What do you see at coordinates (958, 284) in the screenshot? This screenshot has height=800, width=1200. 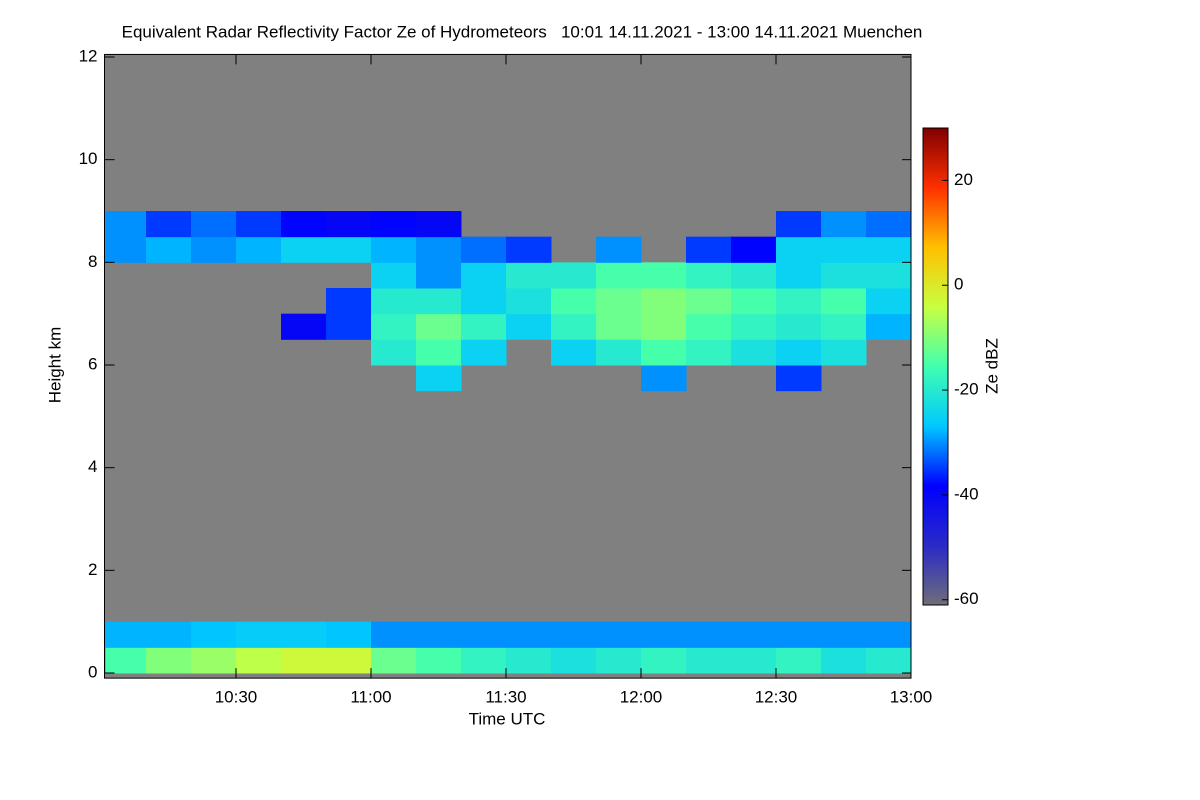 I see `colorbar-tick-label: 0` at bounding box center [958, 284].